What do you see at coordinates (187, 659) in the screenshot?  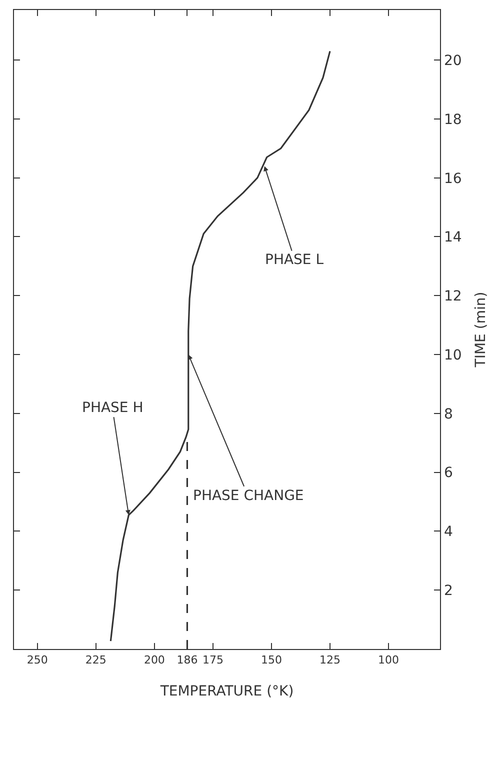 I see `x-tick-label: 186` at bounding box center [187, 659].